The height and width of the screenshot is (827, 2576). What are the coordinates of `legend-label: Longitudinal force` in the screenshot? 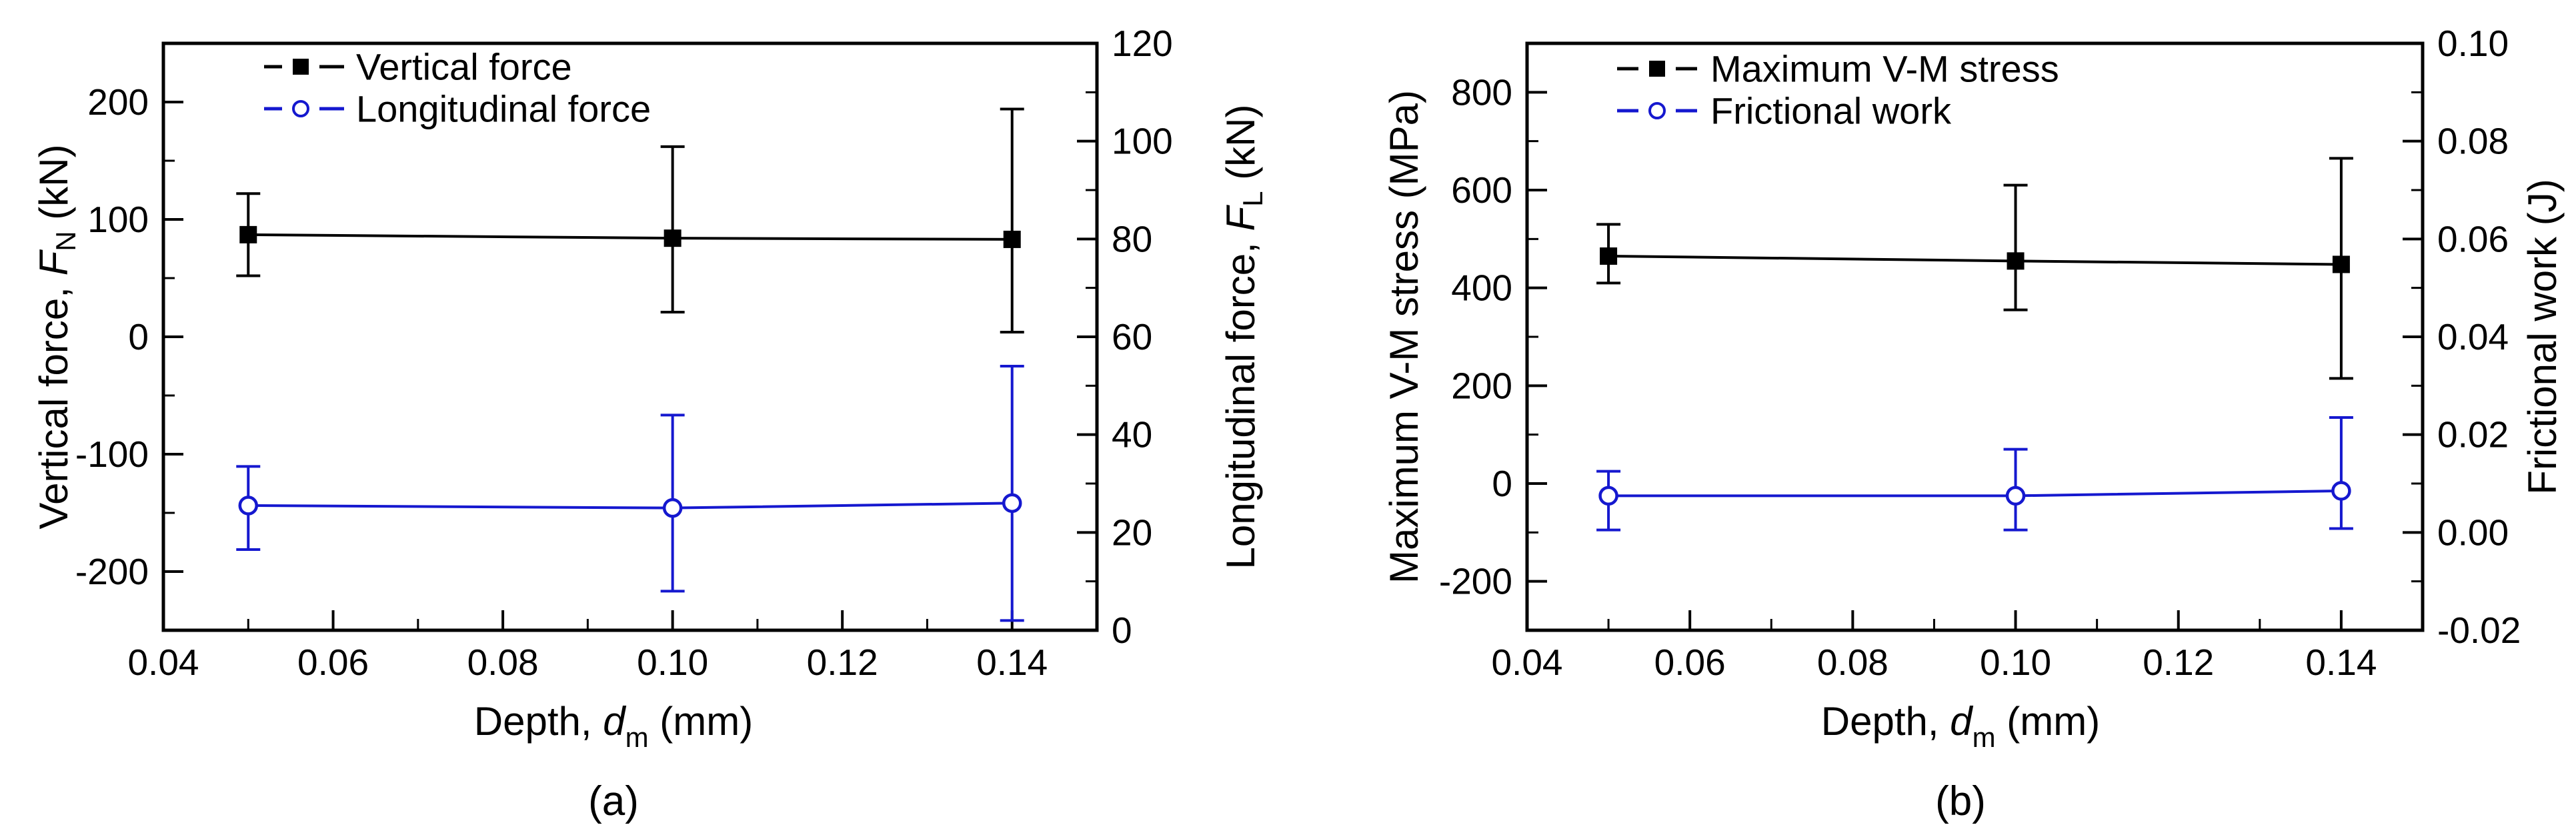 It's located at (503, 109).